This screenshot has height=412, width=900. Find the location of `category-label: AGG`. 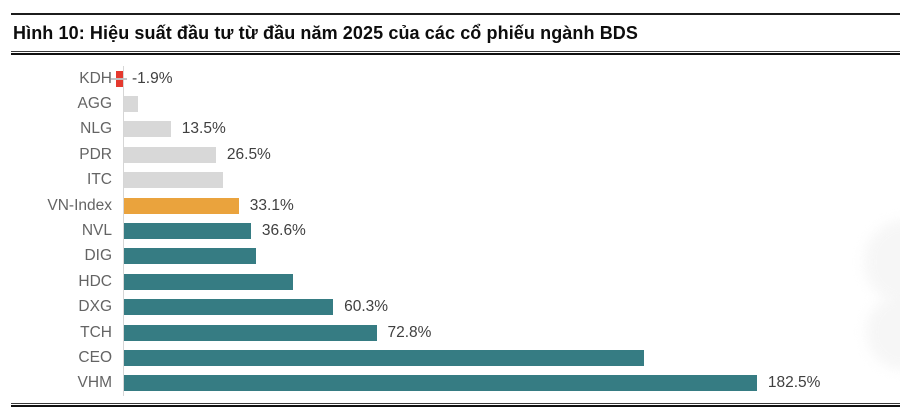

category-label: AGG is located at coordinates (94, 104).